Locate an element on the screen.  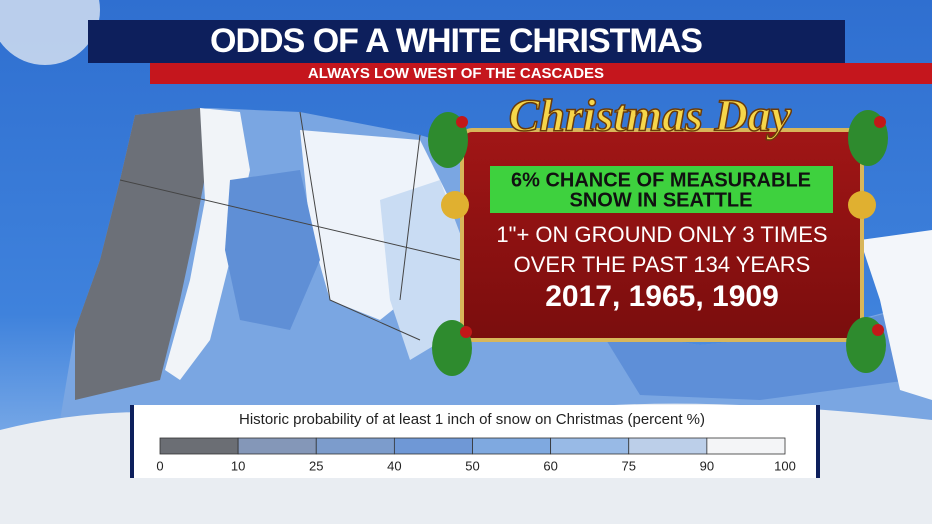
banner-years: 2017, 1965, 1909 is located at coordinates (662, 296).